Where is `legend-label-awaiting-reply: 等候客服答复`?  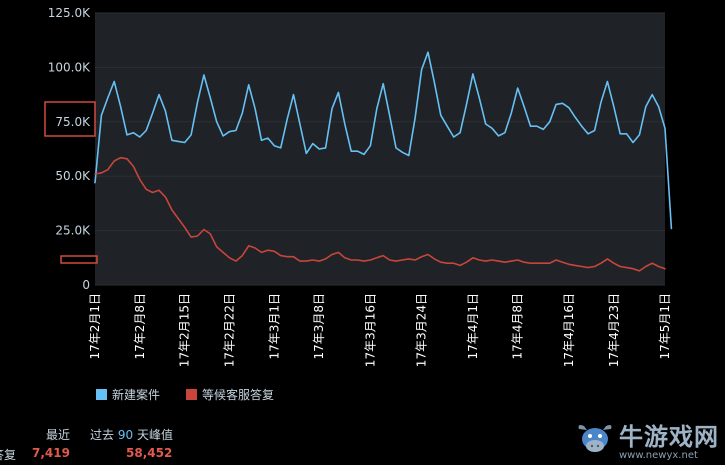
legend-label-awaiting-reply: 等候客服答复 is located at coordinates (238, 395).